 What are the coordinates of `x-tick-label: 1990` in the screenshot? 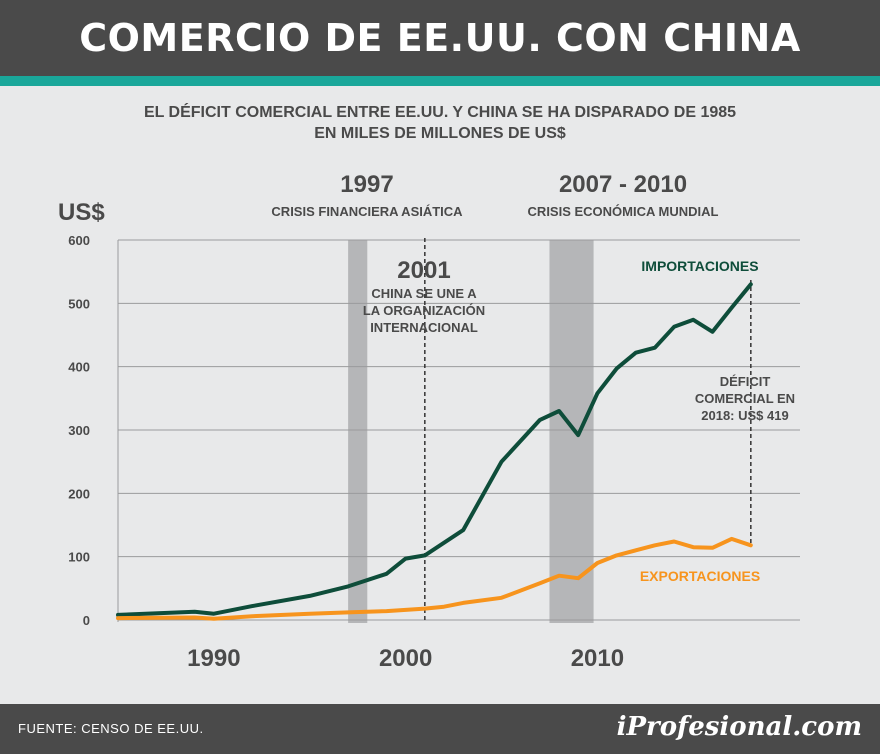 It's located at (213, 658).